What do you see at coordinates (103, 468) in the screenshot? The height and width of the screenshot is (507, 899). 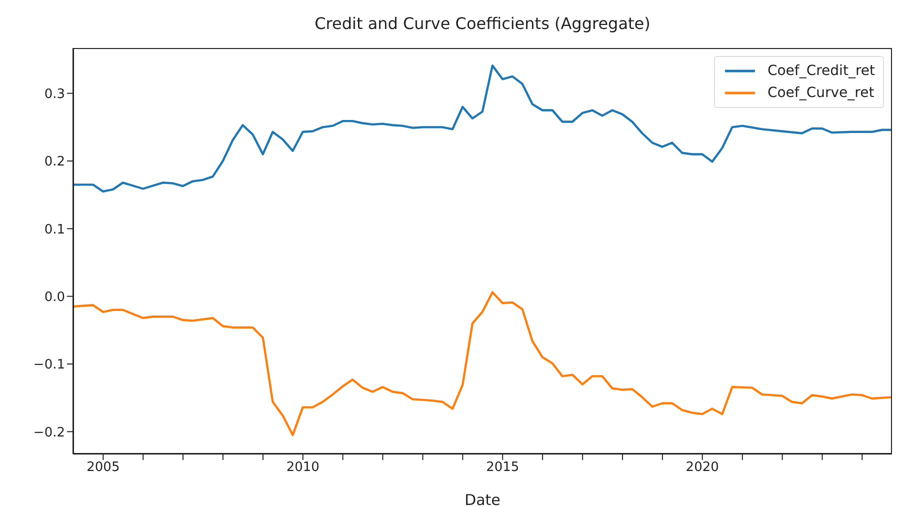 I see `x-tick-label: 2005` at bounding box center [103, 468].